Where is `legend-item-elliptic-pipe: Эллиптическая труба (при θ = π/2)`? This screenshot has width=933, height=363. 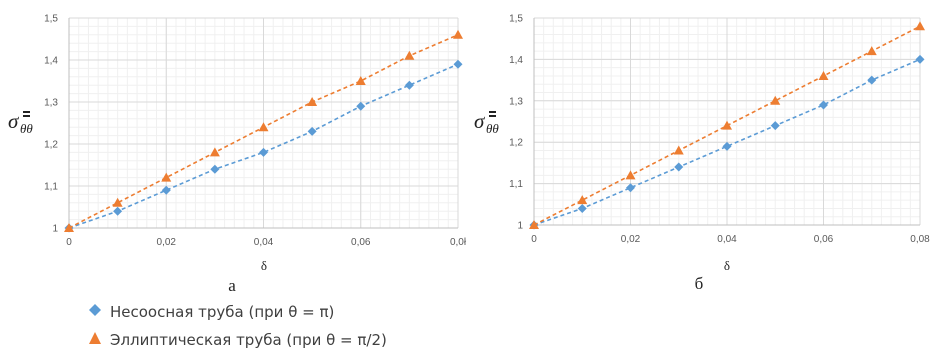 legend-item-elliptic-pipe: Эллиптическая труба (при θ = π/2) is located at coordinates (237, 340).